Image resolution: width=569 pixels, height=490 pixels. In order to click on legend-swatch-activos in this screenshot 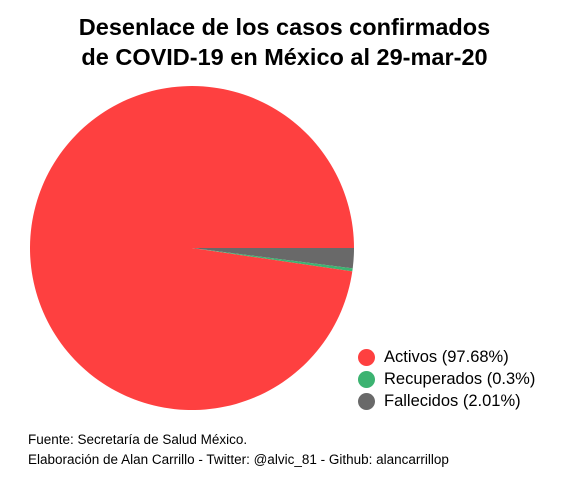, I will do `click(366, 357)`.